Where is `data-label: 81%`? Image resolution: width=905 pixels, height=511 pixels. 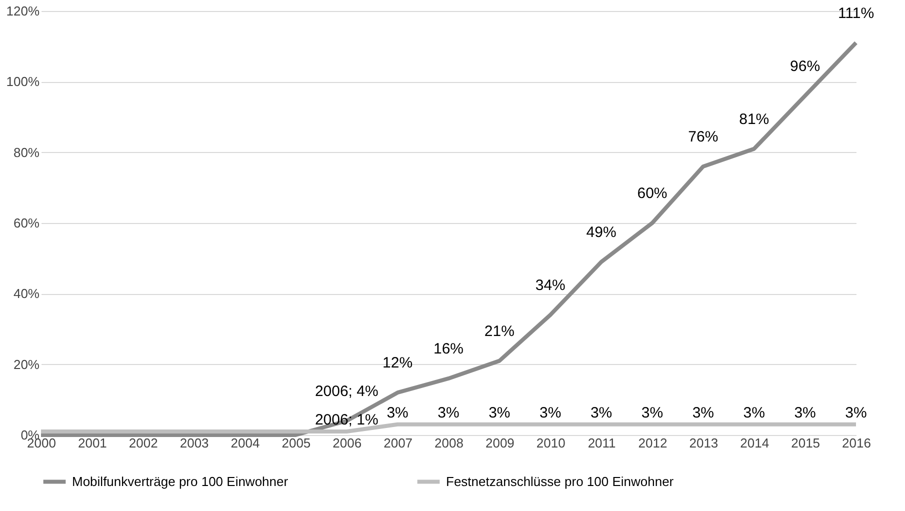
data-label: 81% is located at coordinates (754, 119).